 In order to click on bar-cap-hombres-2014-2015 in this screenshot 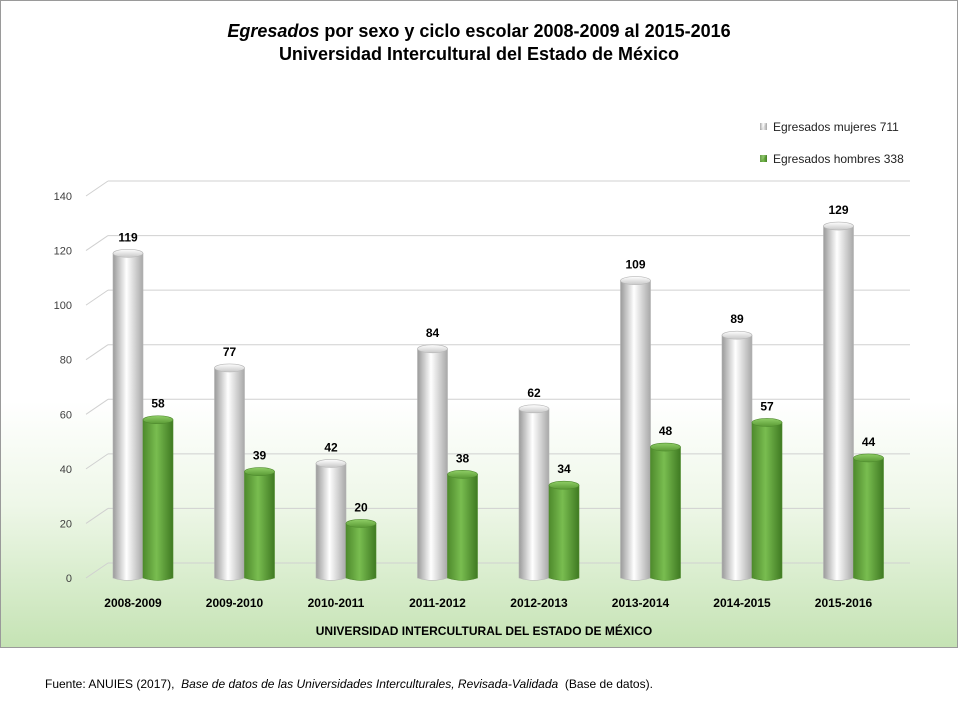, I will do `click(767, 422)`.